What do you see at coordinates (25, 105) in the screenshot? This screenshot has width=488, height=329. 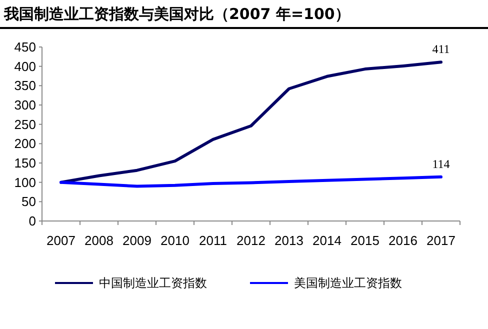 I see `y-tick-label: 300` at bounding box center [25, 105].